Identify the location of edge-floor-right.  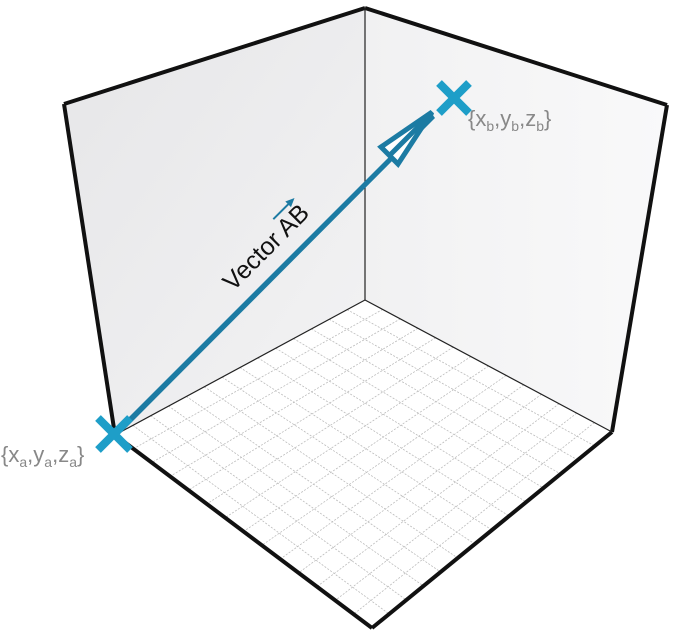
(488, 366).